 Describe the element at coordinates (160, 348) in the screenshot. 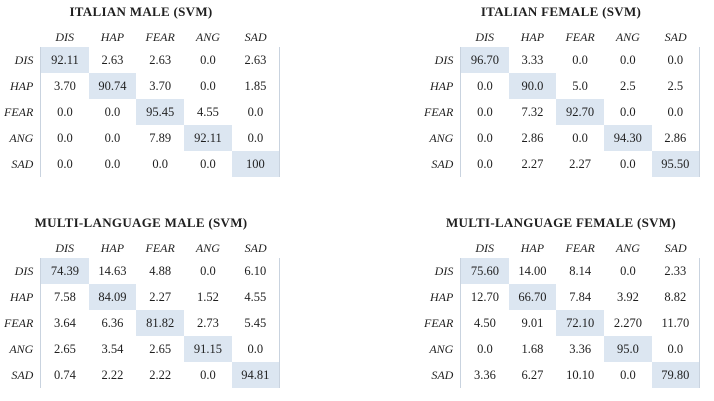

I see `matrix-cell: 2.65` at that location.